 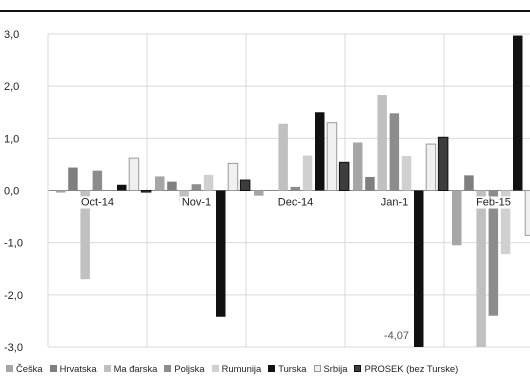 I want to click on legend-item: Rumunija, so click(x=236, y=368).